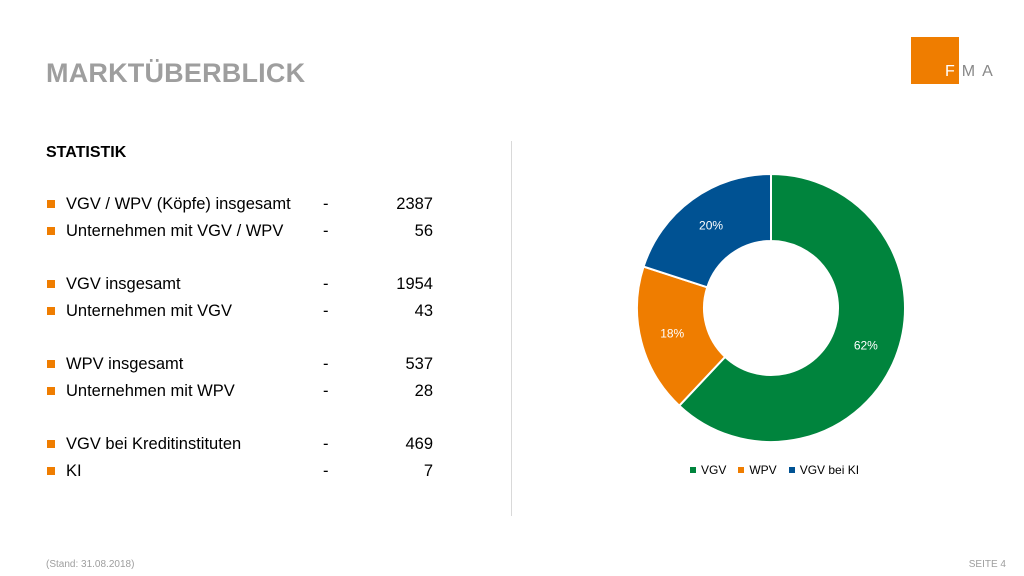 The image size is (1024, 576). I want to click on legend-label: VGV bei KI, so click(829, 470).